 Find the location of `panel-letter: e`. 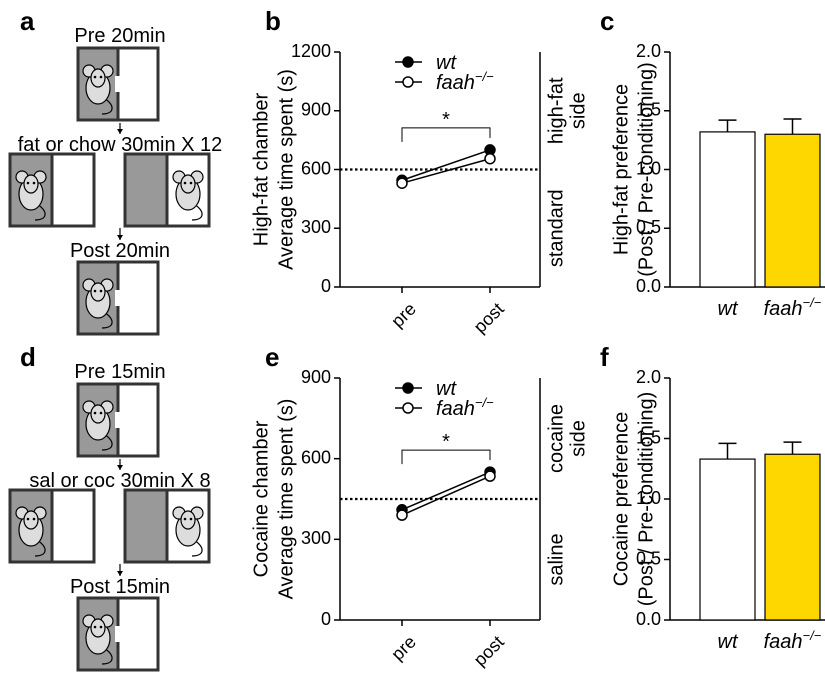

panel-letter: e is located at coordinates (272, 357).